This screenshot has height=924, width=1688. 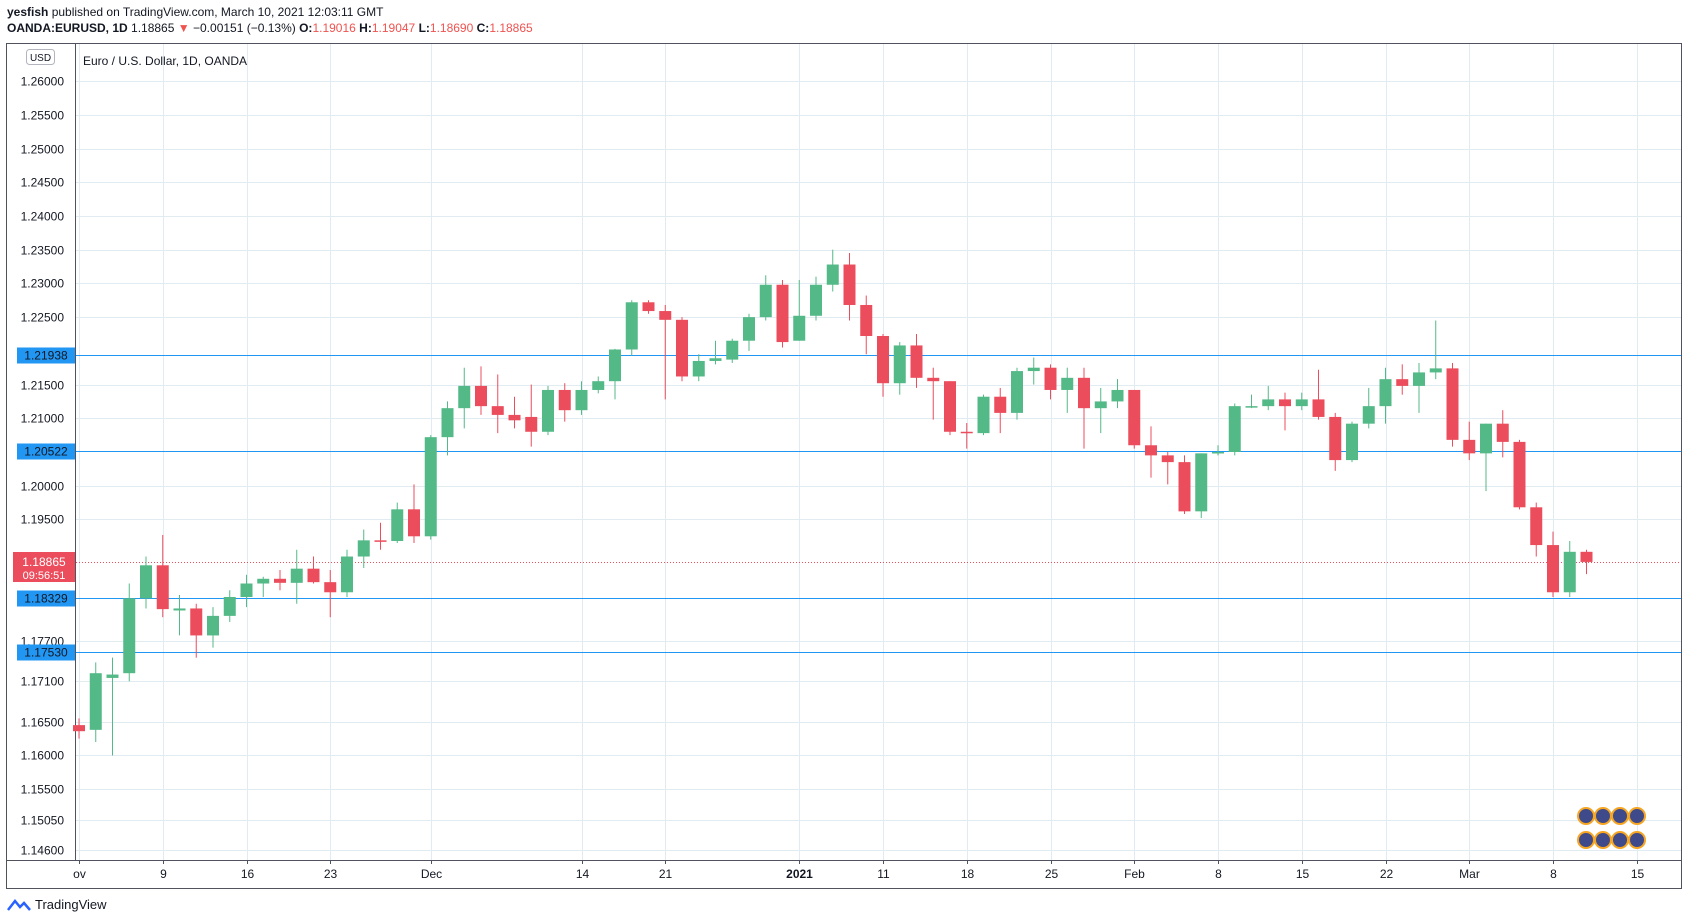 What do you see at coordinates (244, 28) in the screenshot?
I see `price-change: −0.00151 (−0.13%)` at bounding box center [244, 28].